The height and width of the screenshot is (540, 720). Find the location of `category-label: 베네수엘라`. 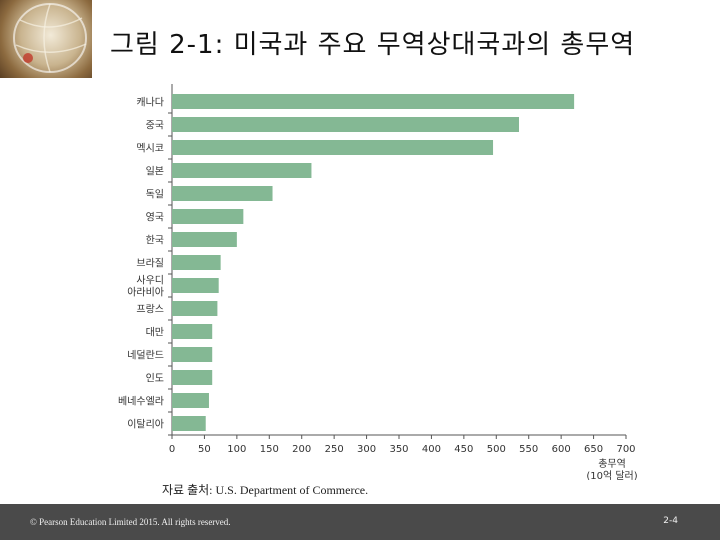

category-label: 베네수엘라 is located at coordinates (141, 401).